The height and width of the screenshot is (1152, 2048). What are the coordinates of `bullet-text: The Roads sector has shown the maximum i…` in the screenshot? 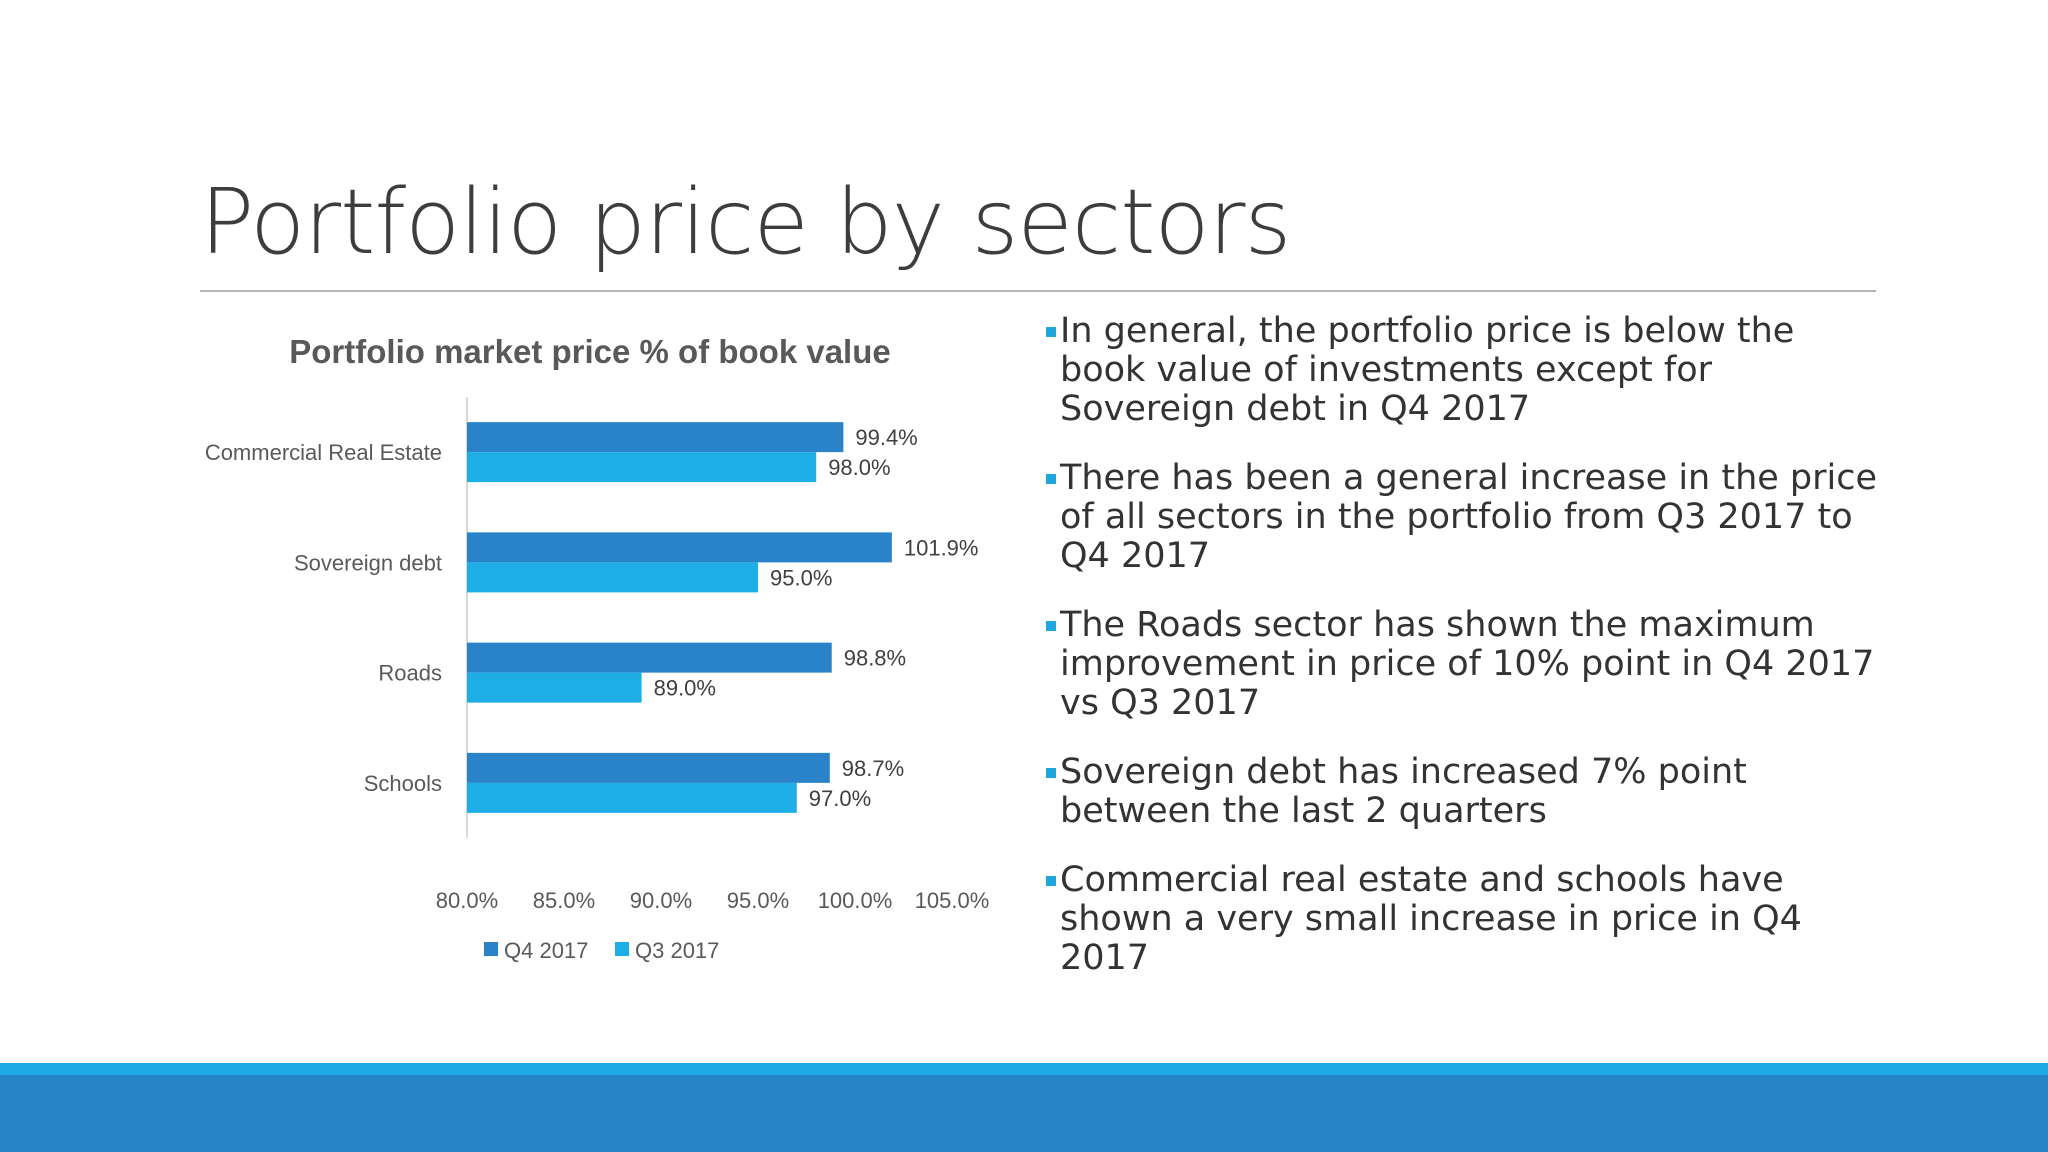 It's located at (1467, 664).